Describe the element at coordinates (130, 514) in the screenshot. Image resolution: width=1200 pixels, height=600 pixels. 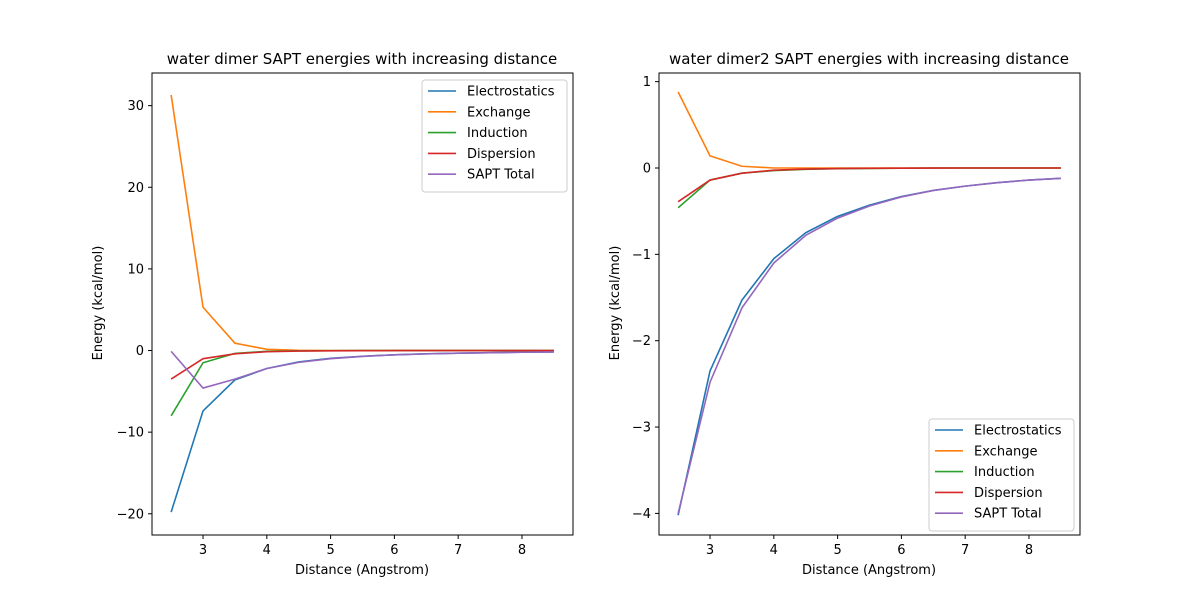
I see `y-tick-label: −20` at that location.